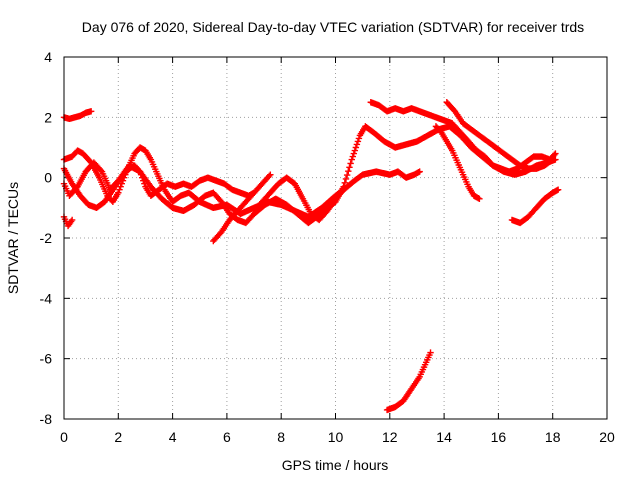 The image size is (640, 480). I want to click on y-tick-label: 2, so click(48, 117).